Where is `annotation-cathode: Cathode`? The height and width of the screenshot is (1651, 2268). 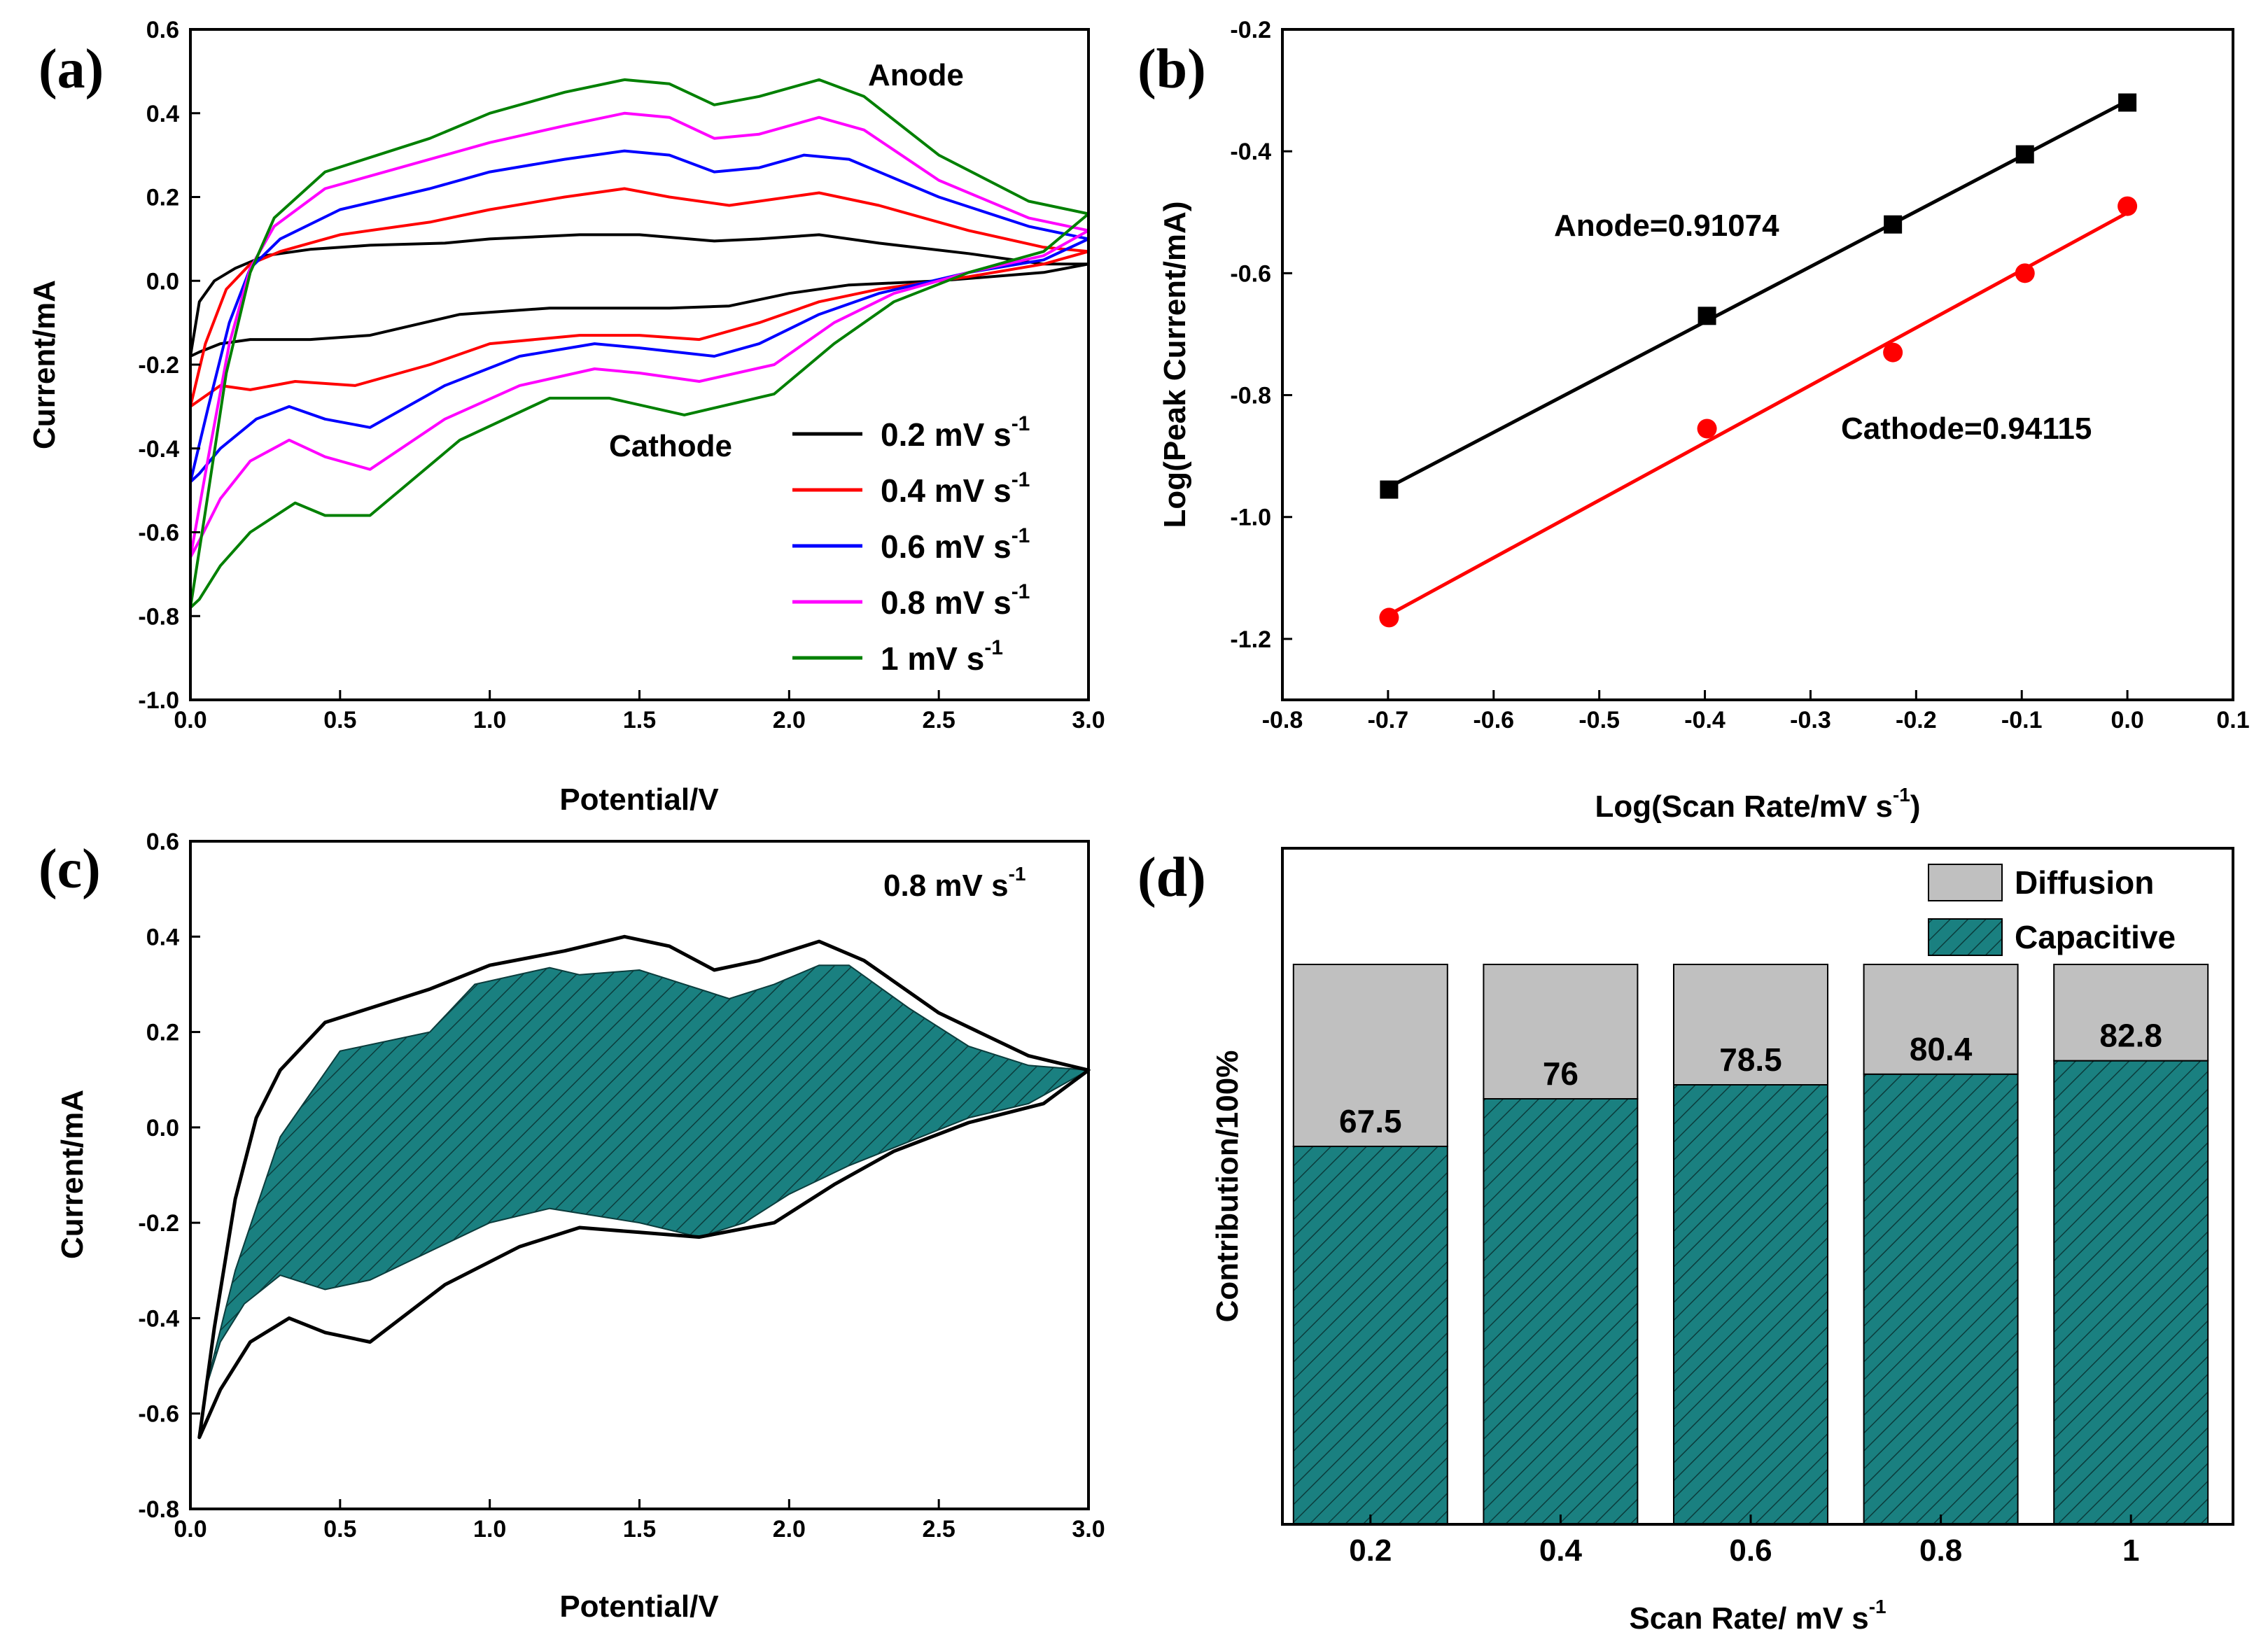
annotation-cathode: Cathode is located at coordinates (670, 446).